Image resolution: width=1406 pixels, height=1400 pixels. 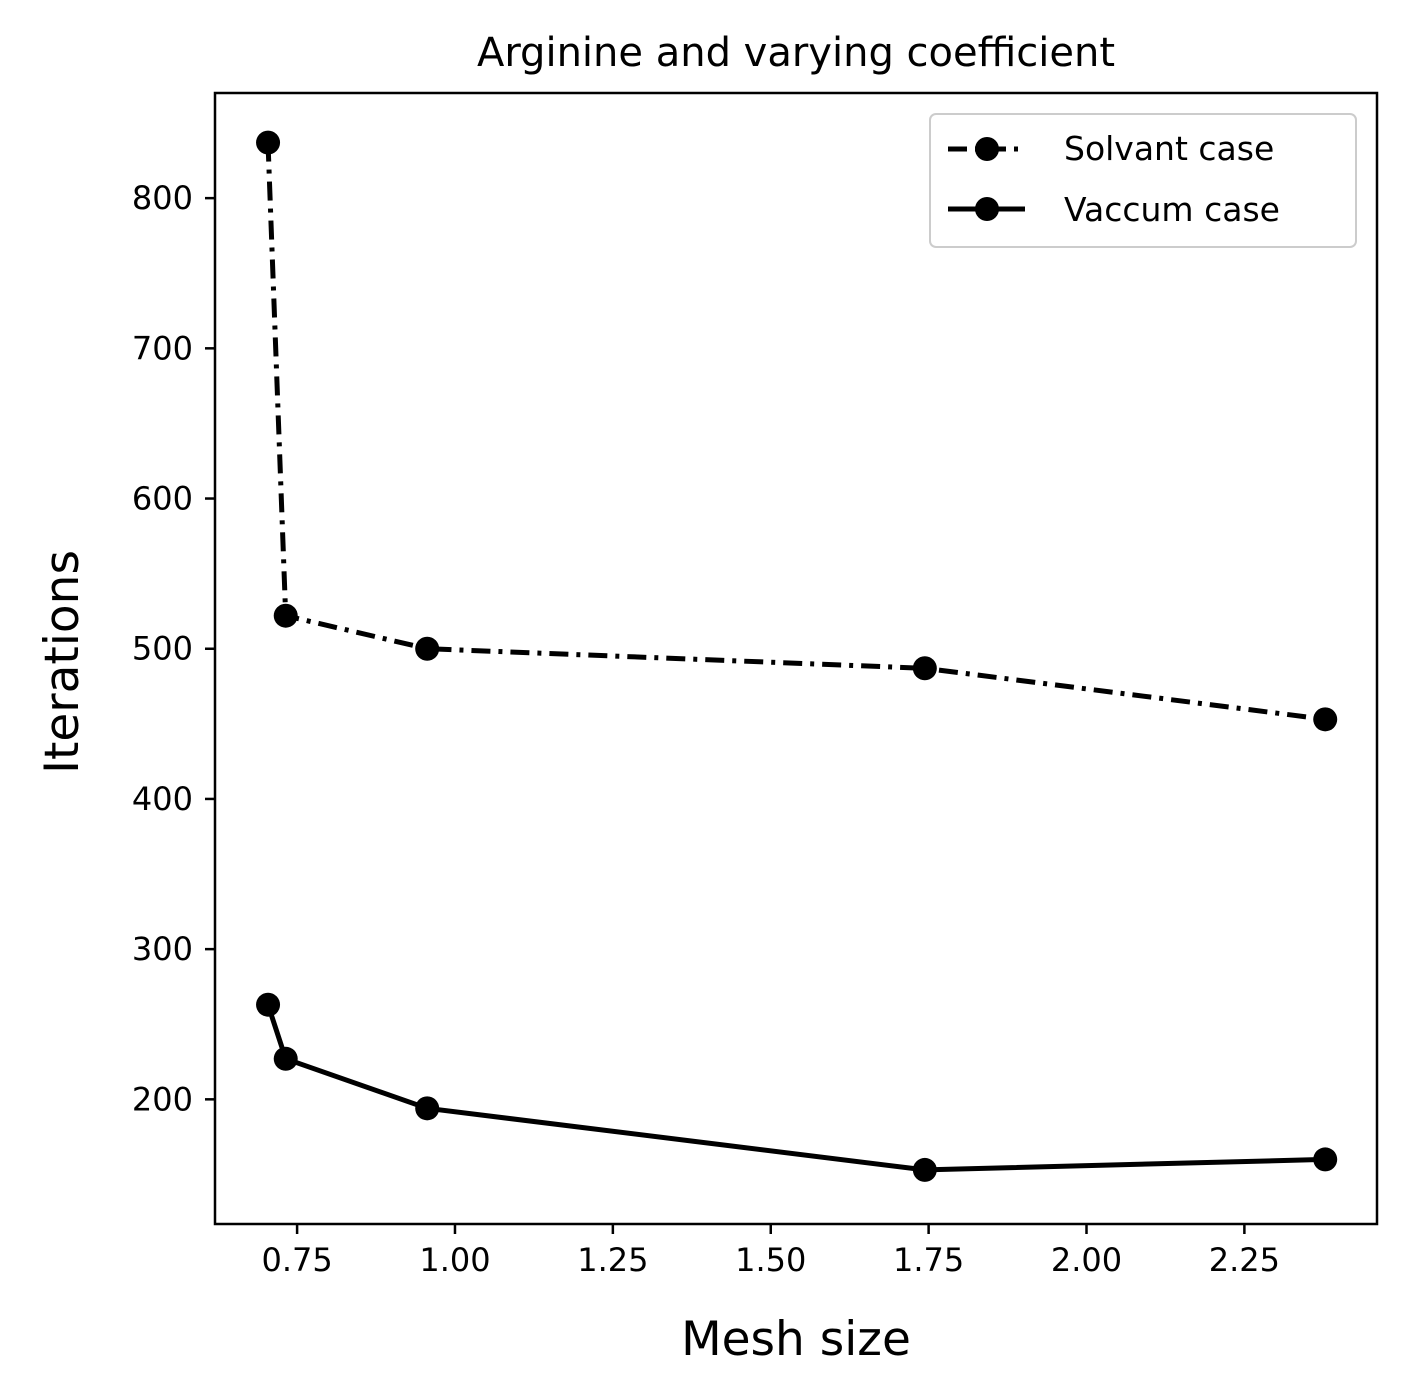 What do you see at coordinates (1086, 1260) in the screenshot?
I see `x-tick-label: 2.00` at bounding box center [1086, 1260].